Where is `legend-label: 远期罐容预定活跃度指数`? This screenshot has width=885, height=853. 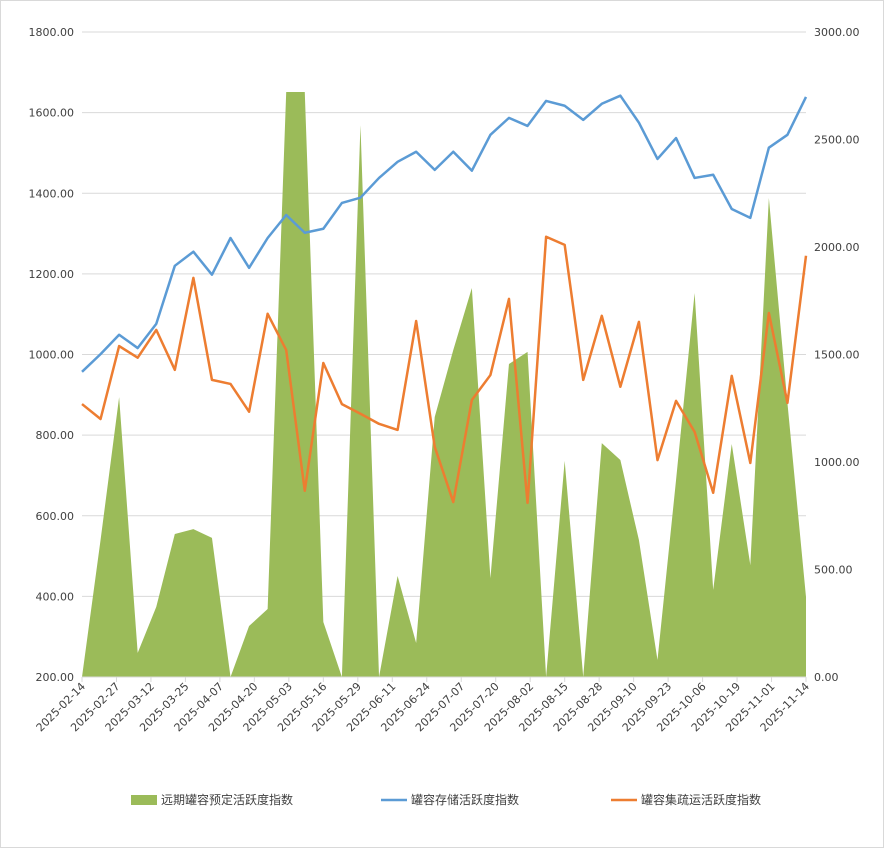 legend-label: 远期罐容预定活跃度指数 is located at coordinates (227, 799).